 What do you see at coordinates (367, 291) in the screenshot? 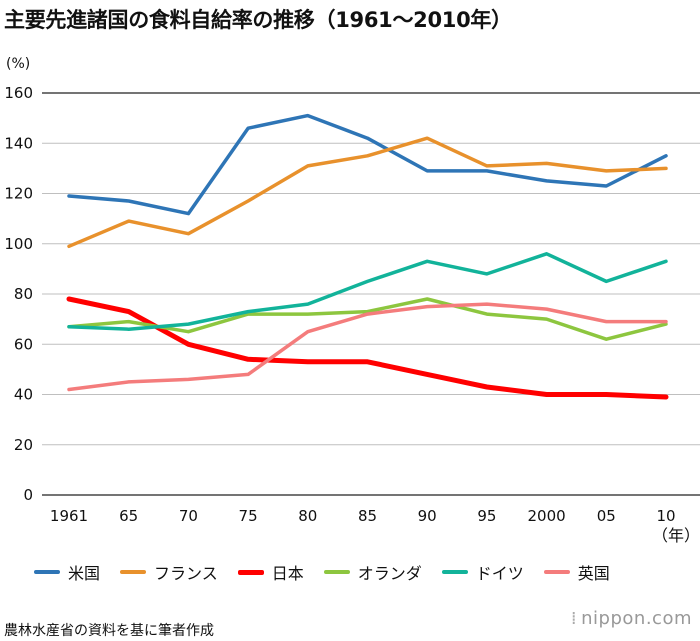
I see `series-line-ドイツ` at bounding box center [367, 291].